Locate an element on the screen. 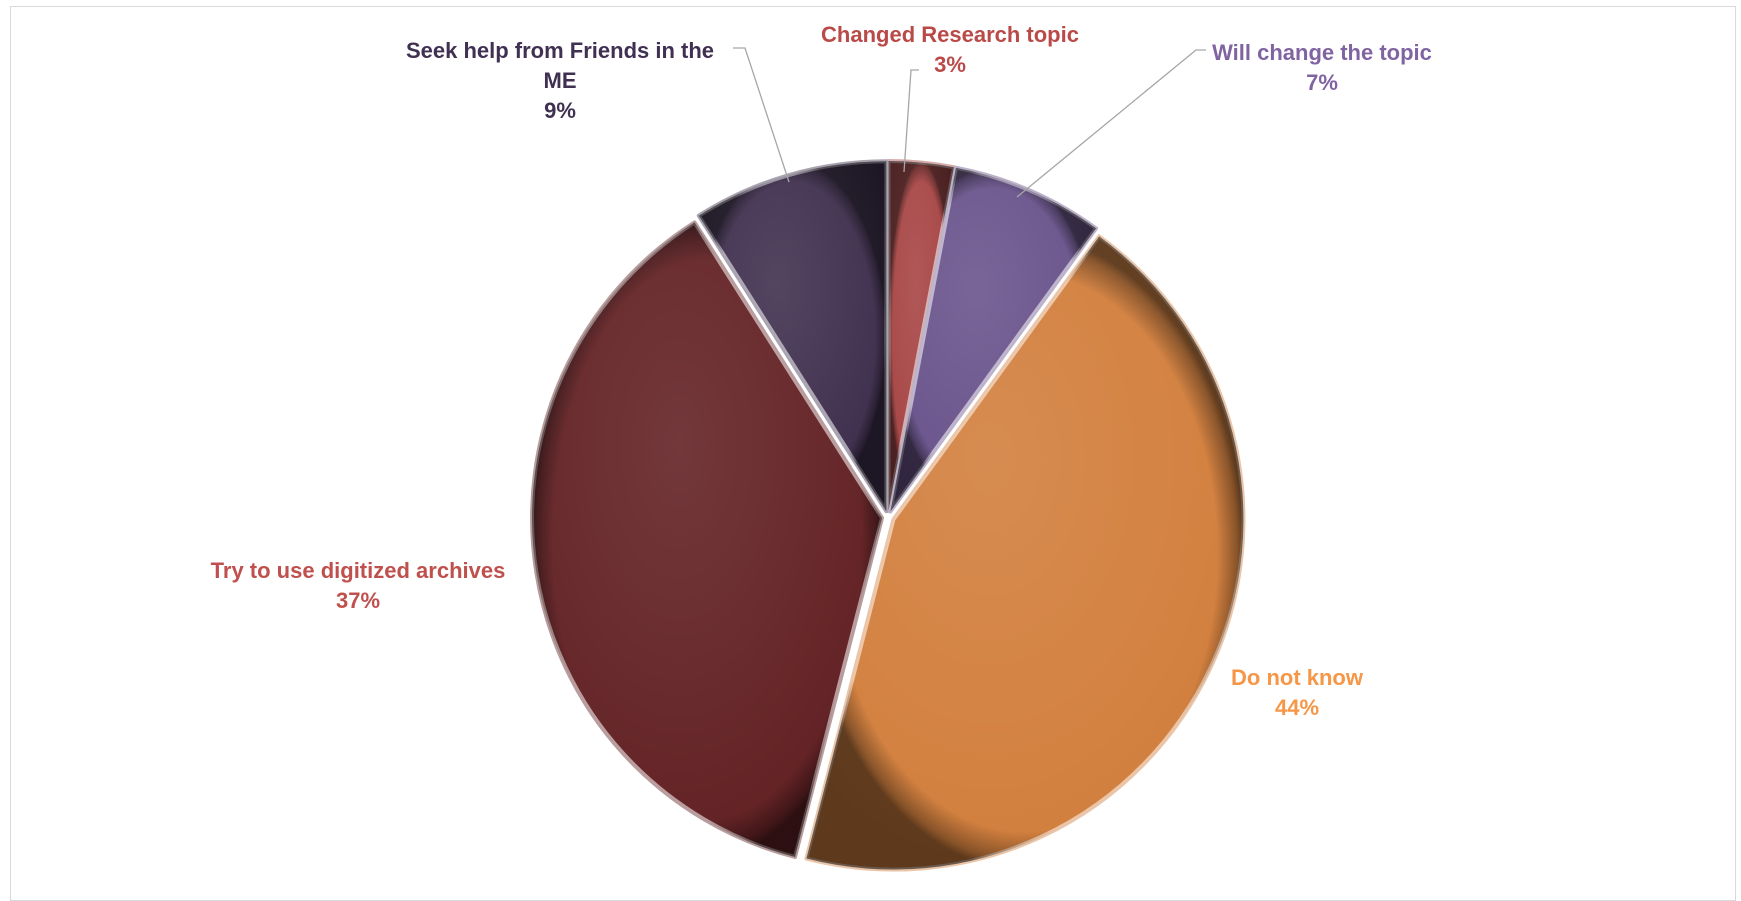 The image size is (1741, 901). leader-lines is located at coordinates (969, 122).